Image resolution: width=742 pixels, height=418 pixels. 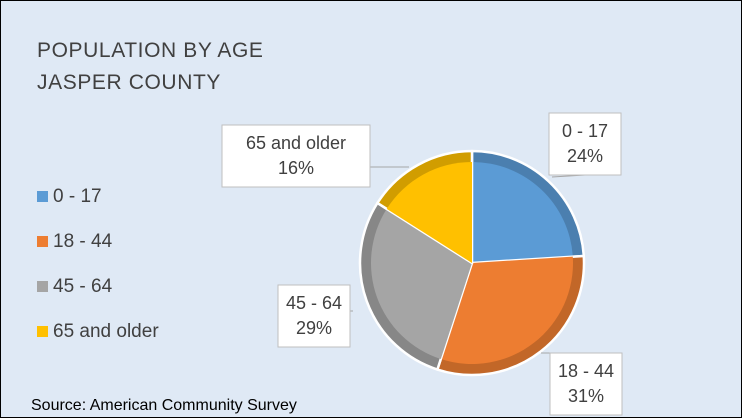 I want to click on legend-item-0-17: 0 - 17, so click(x=69, y=197).